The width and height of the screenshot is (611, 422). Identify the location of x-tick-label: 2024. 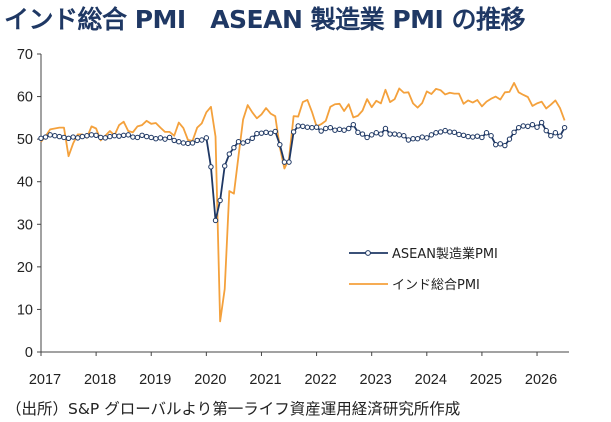
(431, 380).